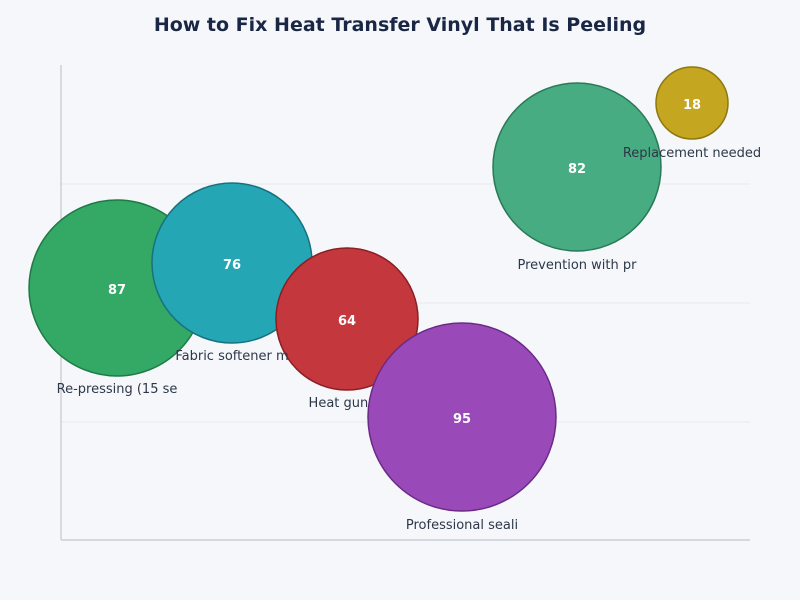 The height and width of the screenshot is (600, 800). What do you see at coordinates (462, 419) in the screenshot?
I see `bubble-value: 95` at bounding box center [462, 419].